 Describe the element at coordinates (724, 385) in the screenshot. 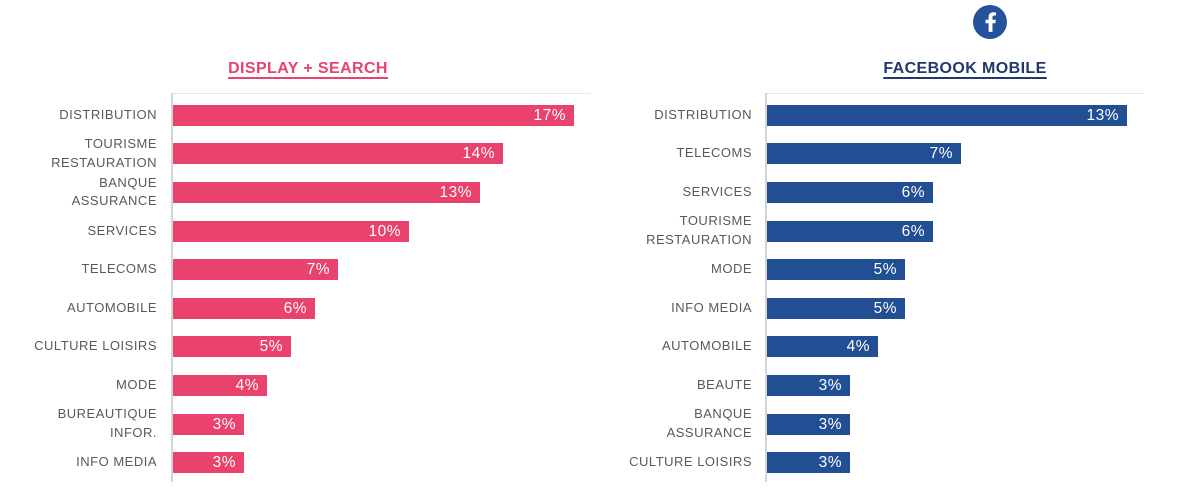

I see `category-label: BEAUTE` at that location.